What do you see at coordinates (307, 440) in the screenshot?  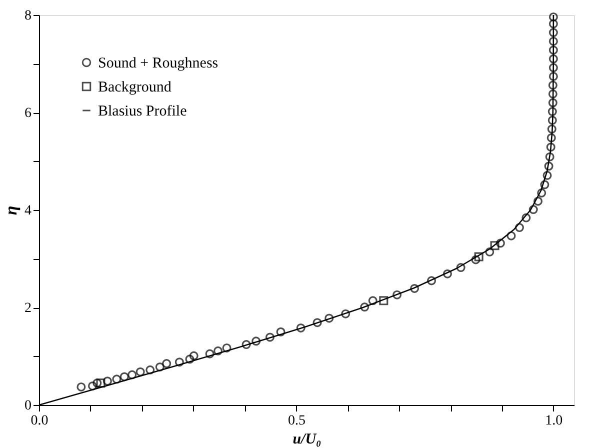 I see `x-axis-title: u/U₀` at bounding box center [307, 440].